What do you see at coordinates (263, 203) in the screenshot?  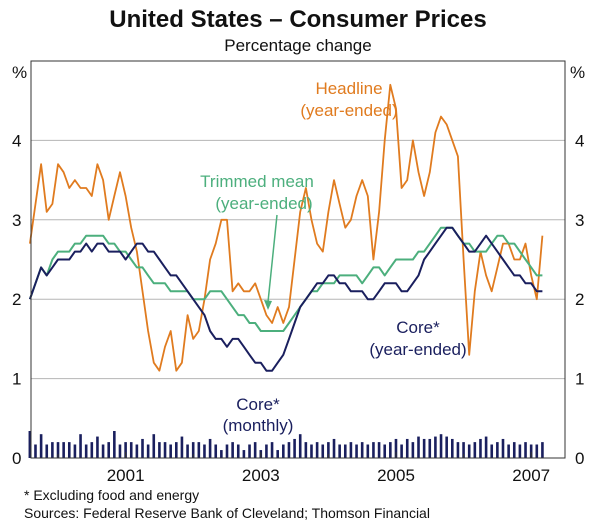 I see `trimmed-mean-sublabel: (year-ended)` at bounding box center [263, 203].